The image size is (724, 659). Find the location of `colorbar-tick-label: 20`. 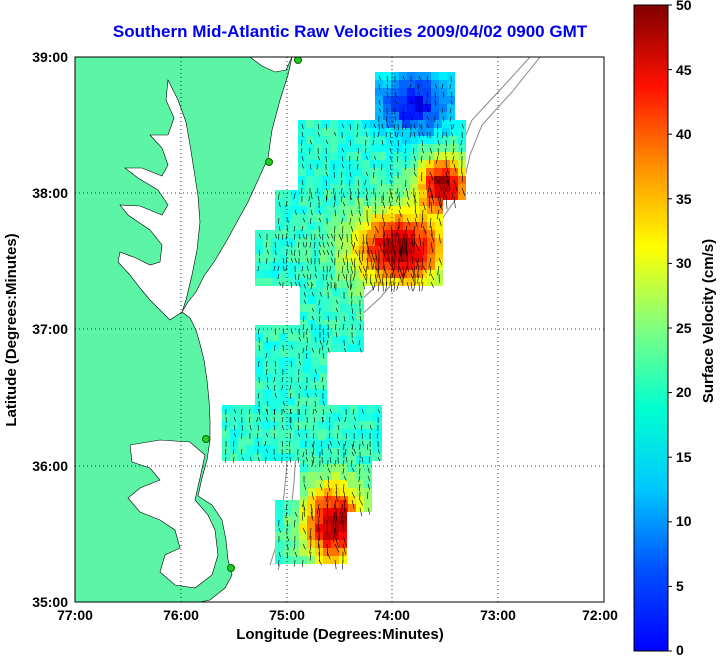

colorbar-tick-label: 20 is located at coordinates (684, 392).